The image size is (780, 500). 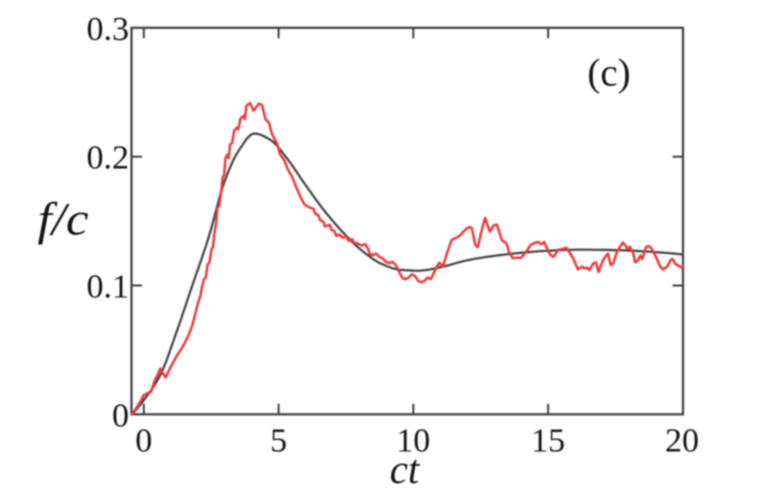 What do you see at coordinates (405, 469) in the screenshot?
I see `svg-text: ct` at bounding box center [405, 469].